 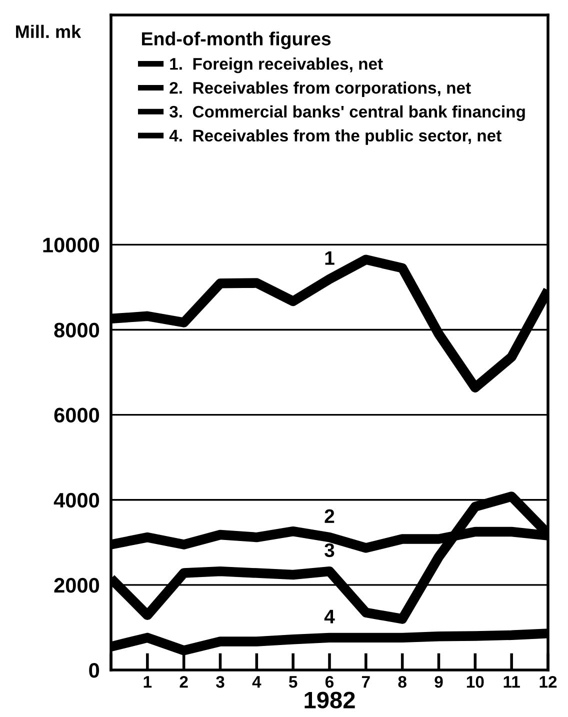 I want to click on legend-title: End-of-month figures, so click(x=236, y=41).